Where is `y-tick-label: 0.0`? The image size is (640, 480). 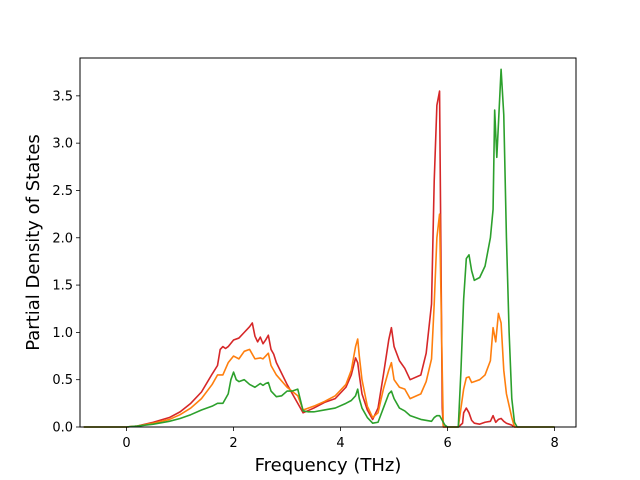 y-tick-label: 0.0 is located at coordinates (62, 428).